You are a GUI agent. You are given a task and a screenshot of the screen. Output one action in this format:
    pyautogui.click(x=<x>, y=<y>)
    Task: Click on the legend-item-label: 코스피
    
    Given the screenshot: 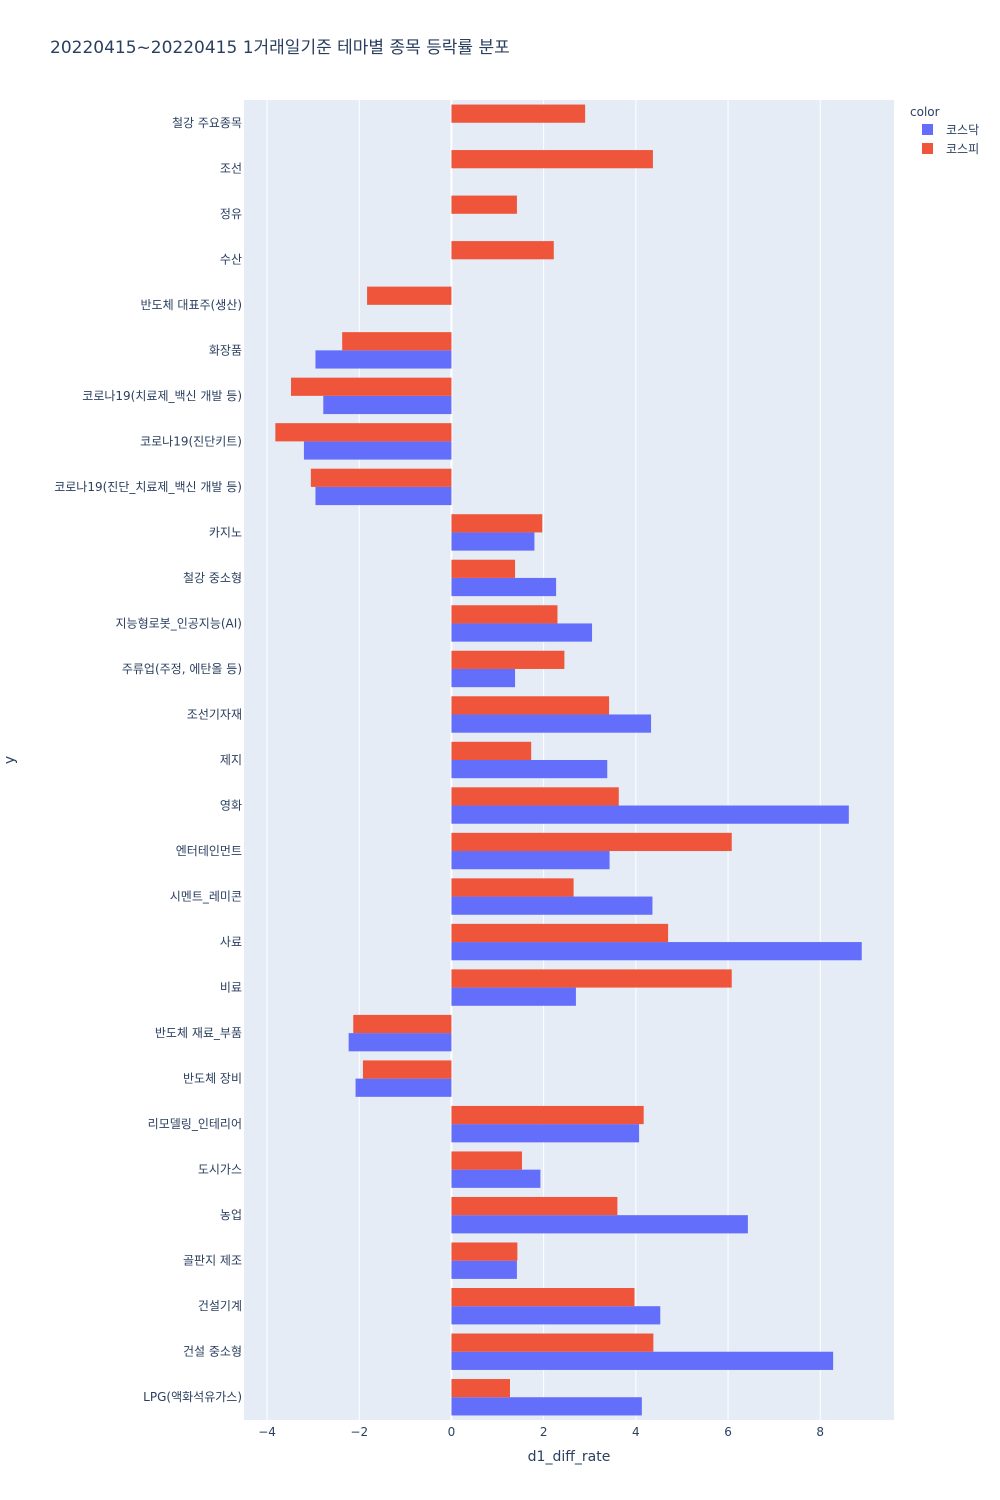 What is the action you would take?
    pyautogui.click(x=962, y=149)
    